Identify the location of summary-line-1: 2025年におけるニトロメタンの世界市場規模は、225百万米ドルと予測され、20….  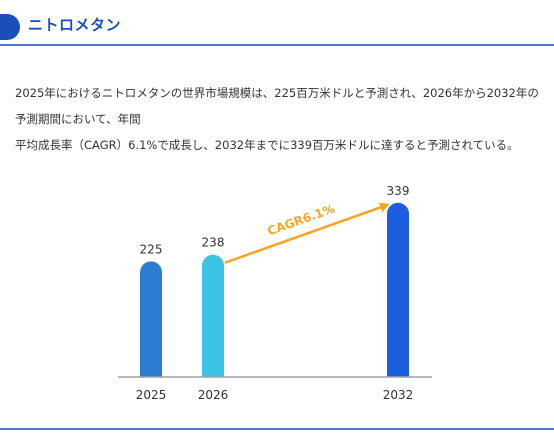
(277, 106).